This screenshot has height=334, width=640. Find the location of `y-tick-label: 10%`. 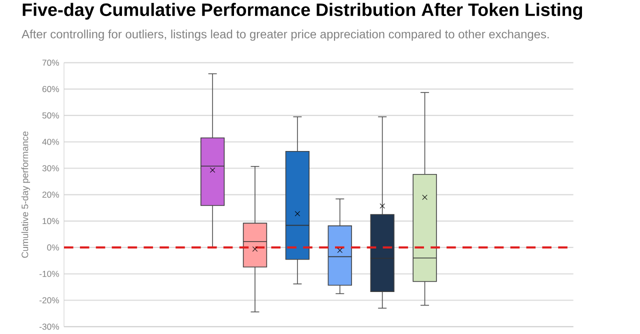

y-tick-label: 10% is located at coordinates (50, 221).